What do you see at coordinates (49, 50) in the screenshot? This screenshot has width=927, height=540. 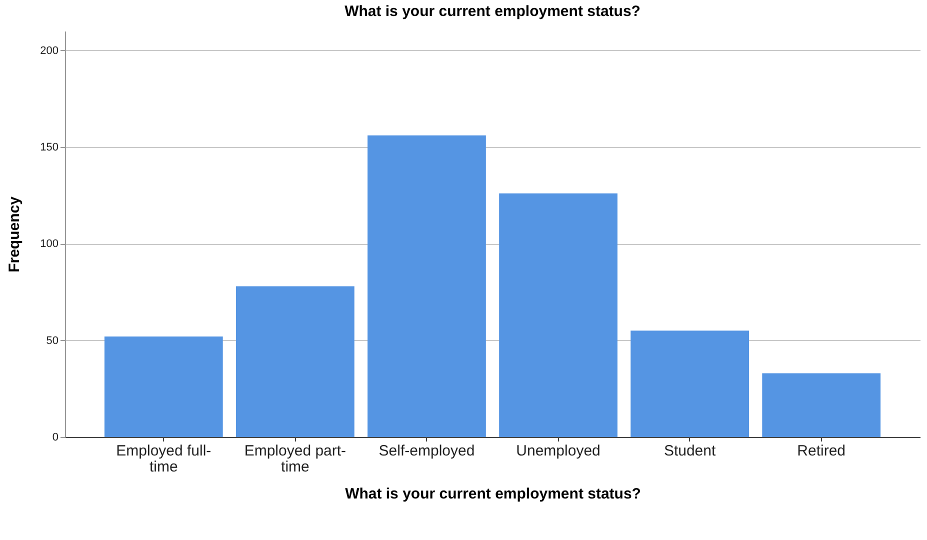 I see `y-tick-label: 200` at bounding box center [49, 50].